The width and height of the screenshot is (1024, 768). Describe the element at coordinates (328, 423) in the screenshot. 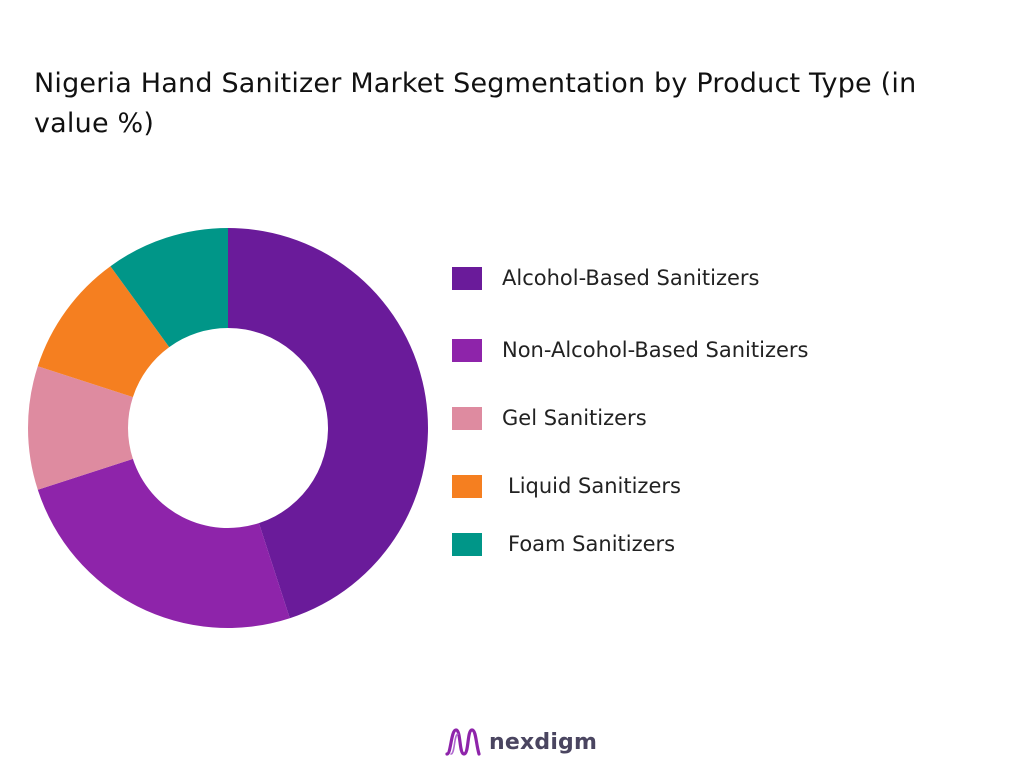

I see `donut-slice-alcohol-based-sanitizers` at that location.